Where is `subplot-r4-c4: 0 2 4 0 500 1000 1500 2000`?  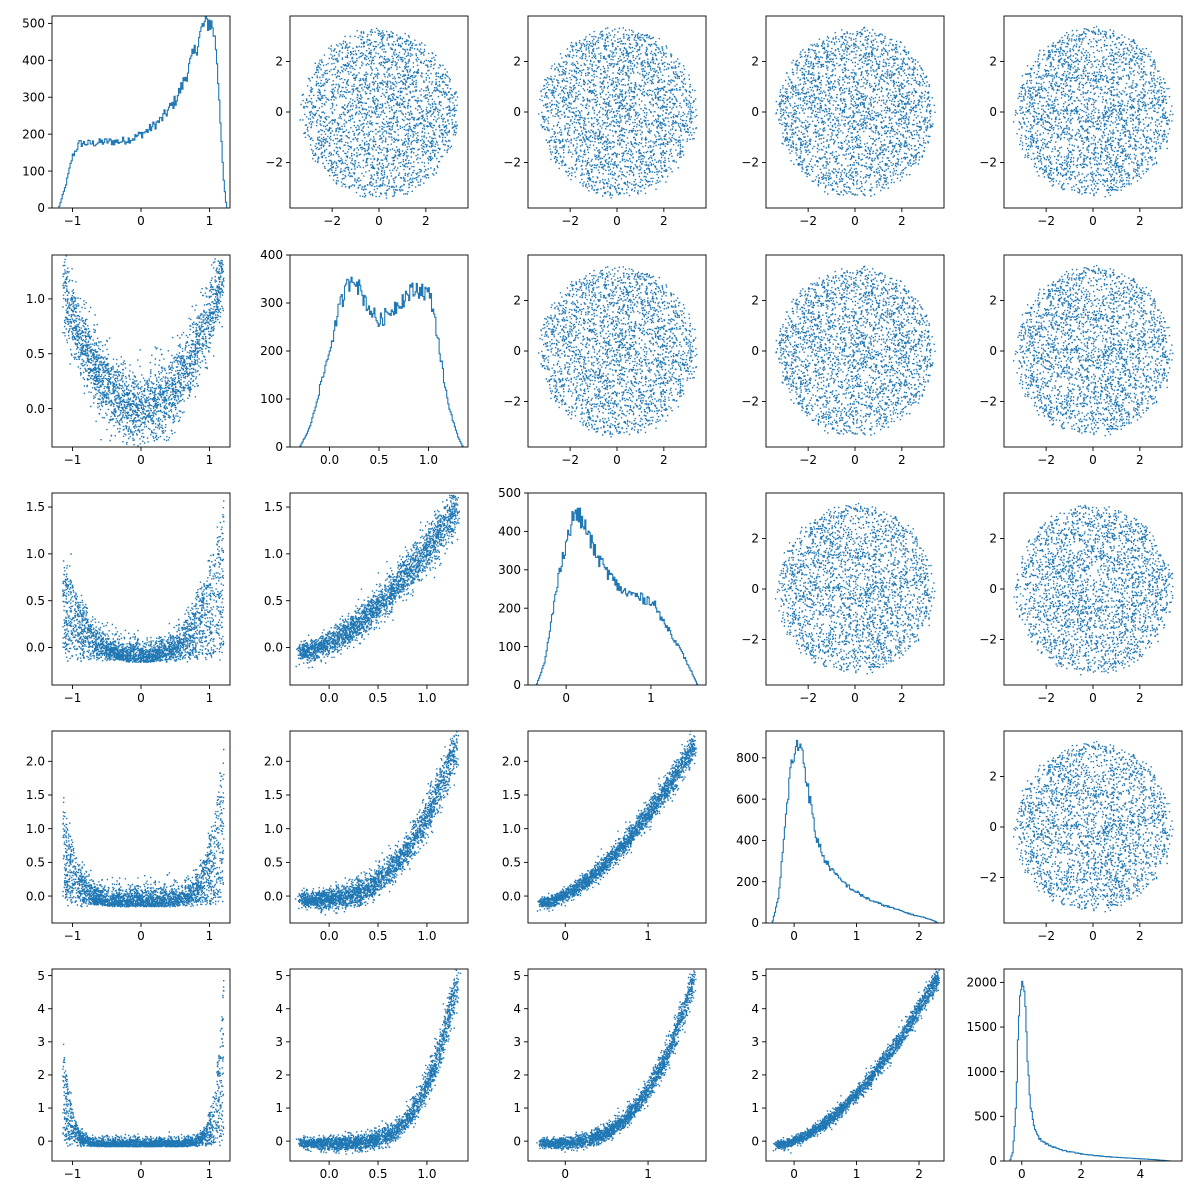
subplot-r4-c4: 0 2 4 0 500 1000 1500 2000 is located at coordinates (1074, 1074).